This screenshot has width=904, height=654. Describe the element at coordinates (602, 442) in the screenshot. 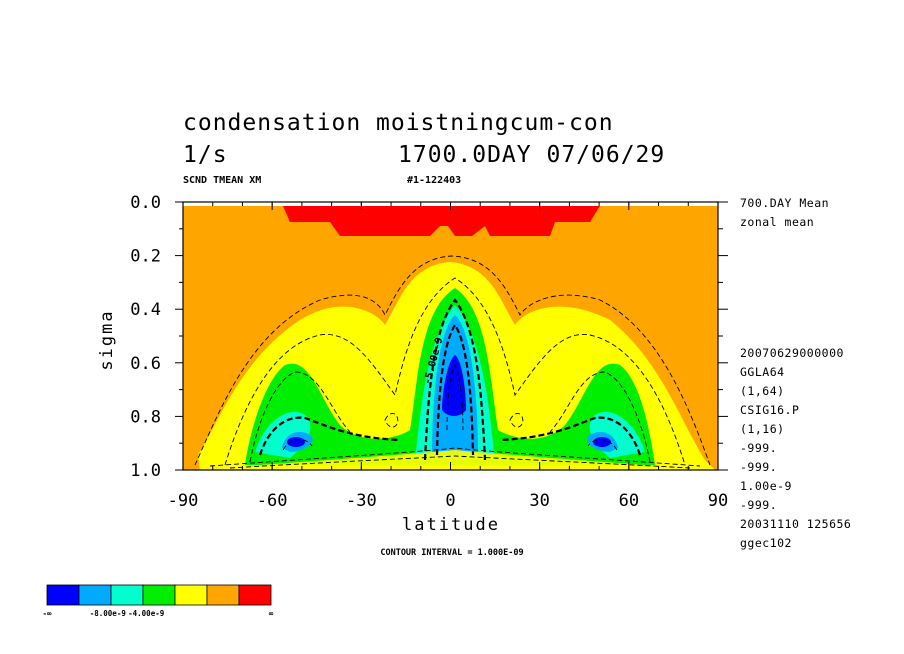

I see `shade-blue-north` at that location.